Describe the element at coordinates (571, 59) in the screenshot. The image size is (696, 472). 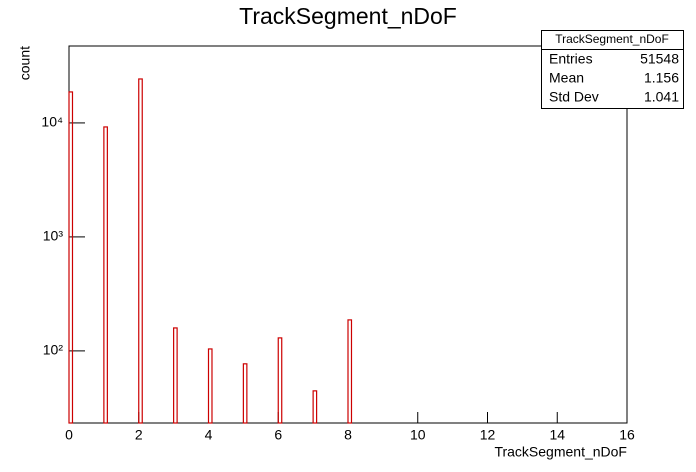
I see `stats-label: Entries` at that location.